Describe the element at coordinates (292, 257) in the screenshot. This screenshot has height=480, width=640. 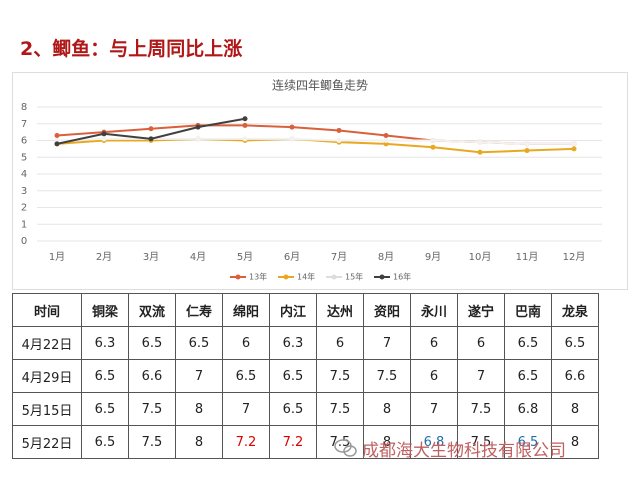
I see `x-tick-label: 6月` at that location.